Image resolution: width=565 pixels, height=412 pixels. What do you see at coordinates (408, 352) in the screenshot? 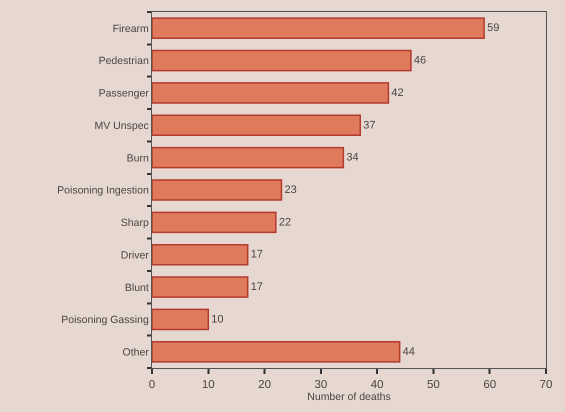
I see `data-label: 44` at bounding box center [408, 352].